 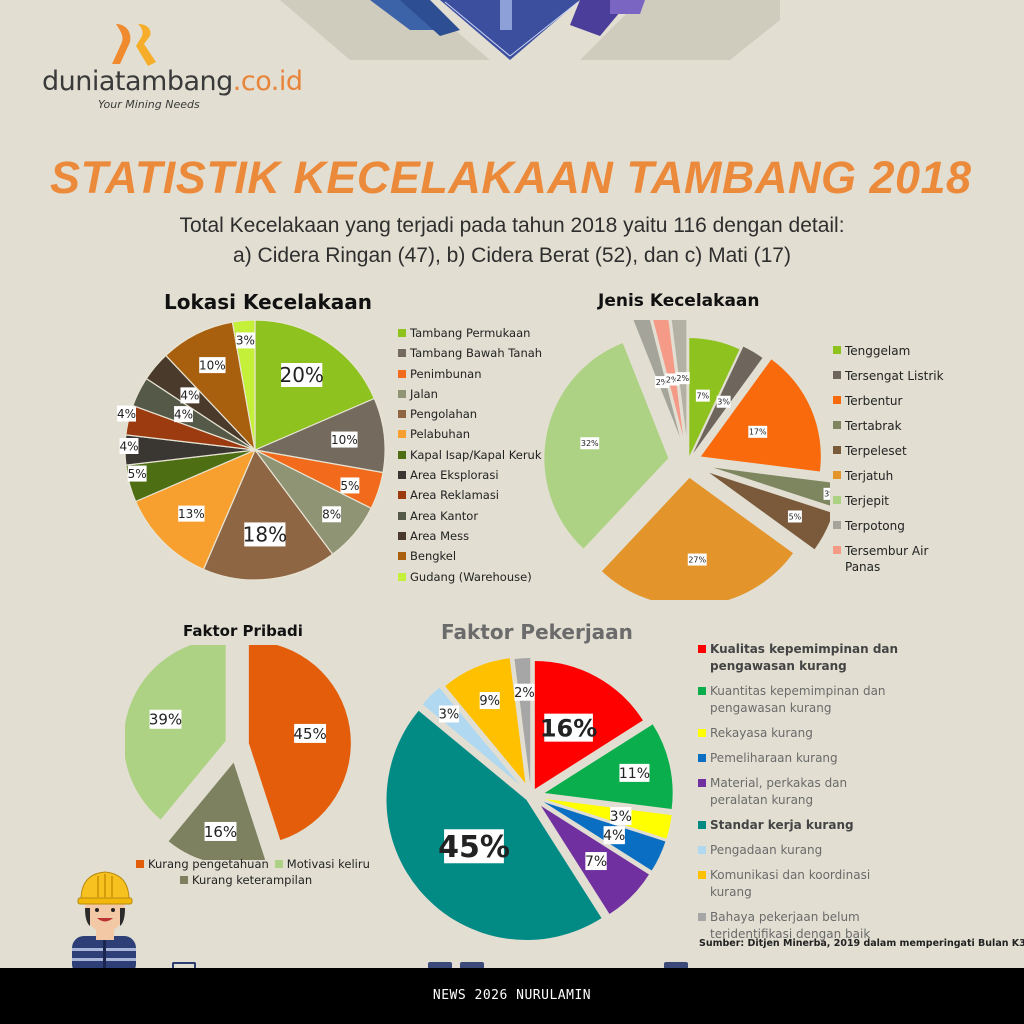 What do you see at coordinates (172, 81) in the screenshot?
I see `brand-name: duniatambang.co.id` at bounding box center [172, 81].